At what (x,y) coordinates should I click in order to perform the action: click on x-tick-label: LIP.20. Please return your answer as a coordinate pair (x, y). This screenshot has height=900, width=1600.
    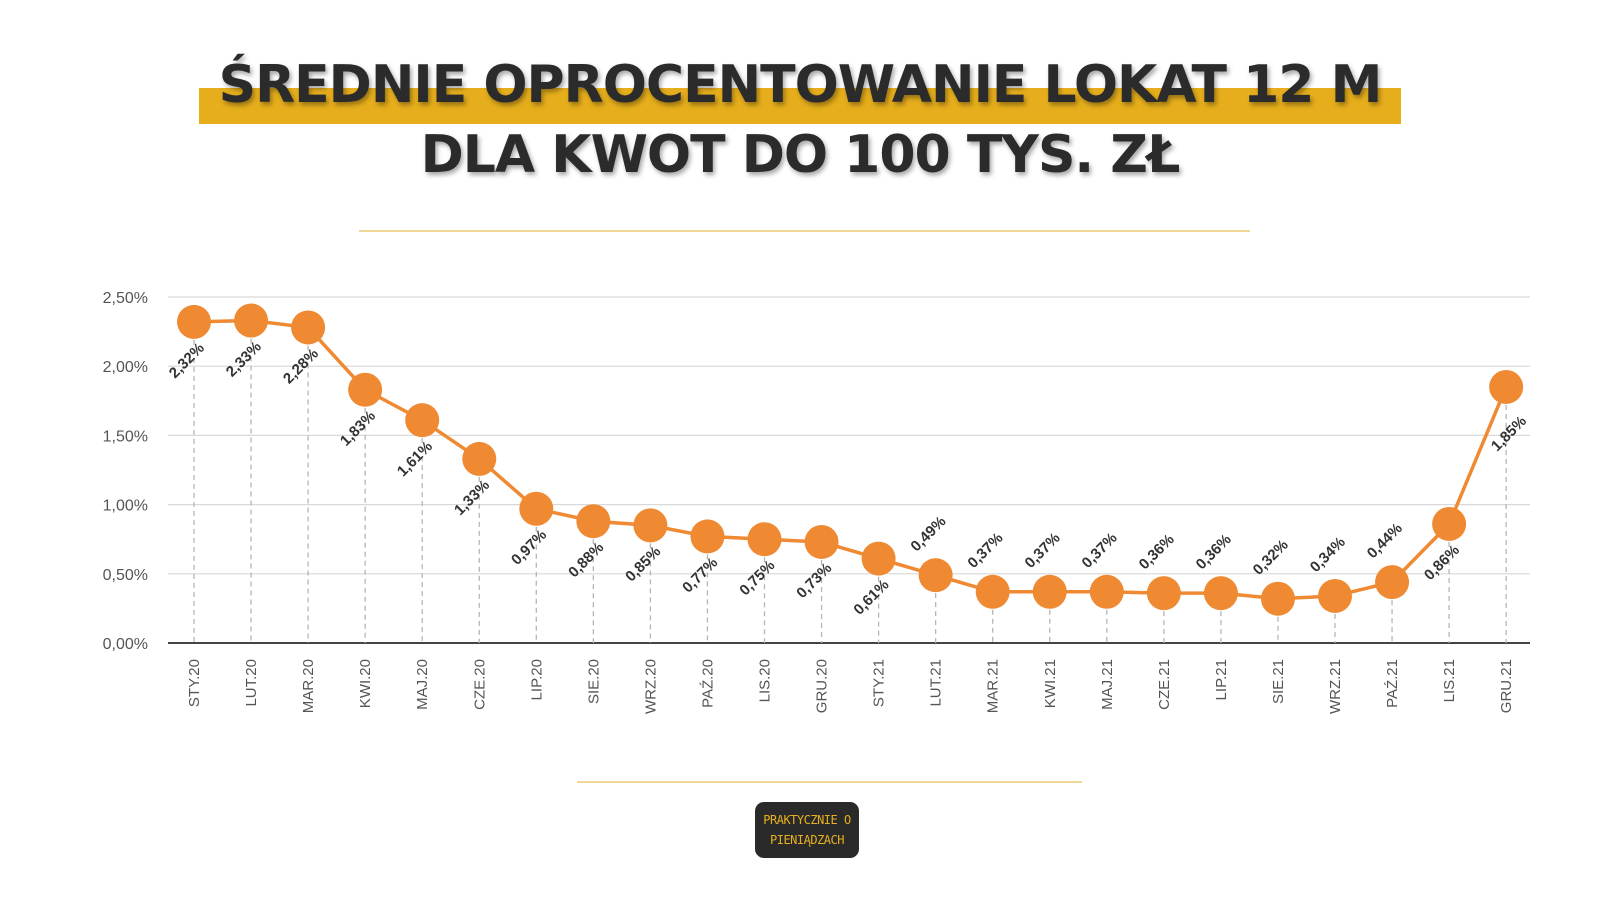
    Looking at the image, I should click on (536, 679).